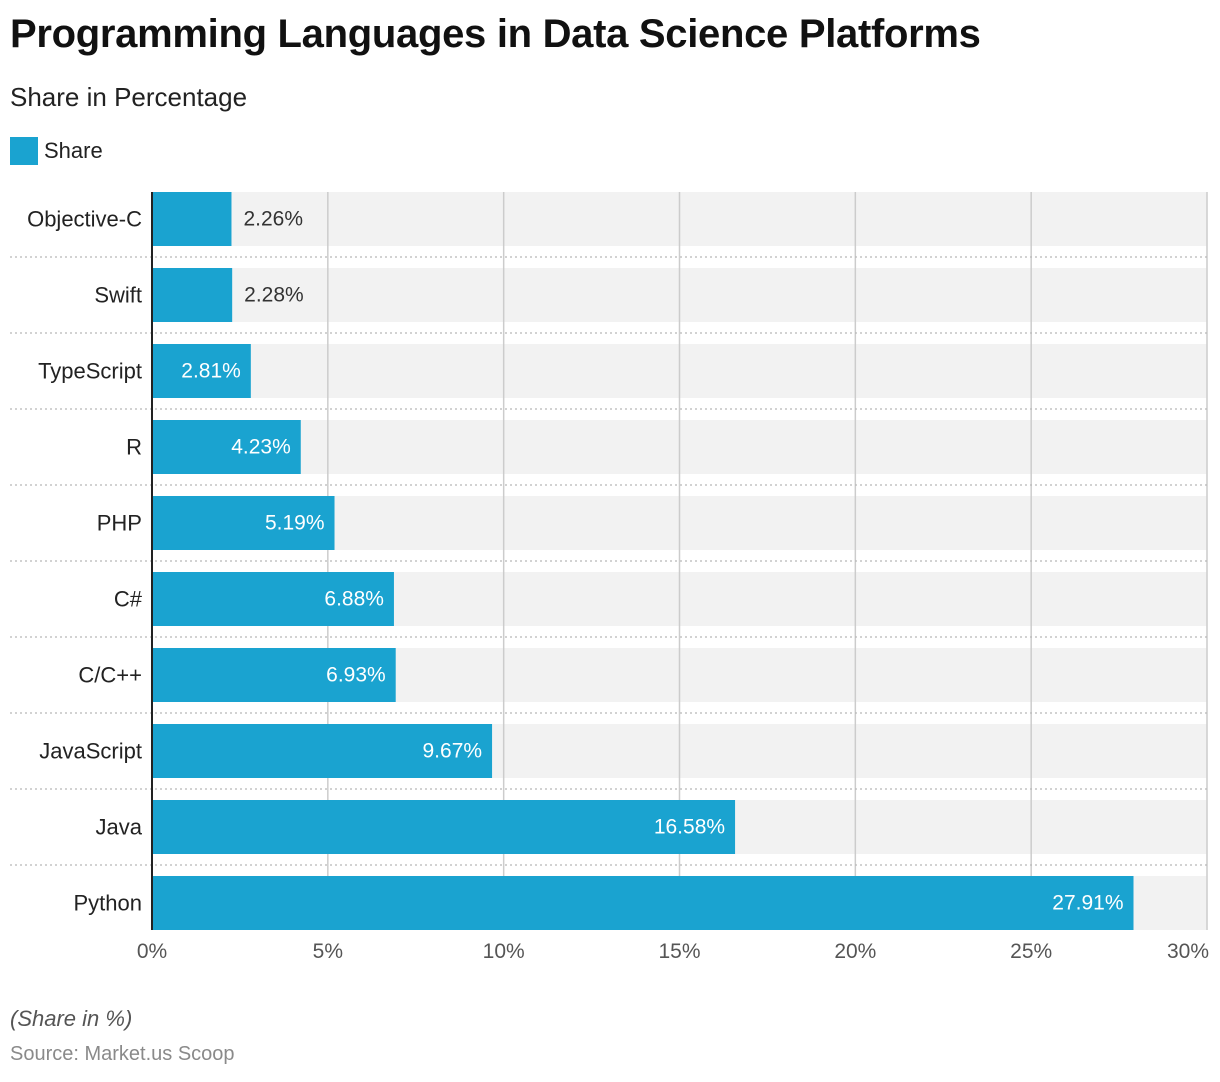 This screenshot has width=1220, height=1082. Describe the element at coordinates (689, 827) in the screenshot. I see `data-label: 16.58%` at that location.